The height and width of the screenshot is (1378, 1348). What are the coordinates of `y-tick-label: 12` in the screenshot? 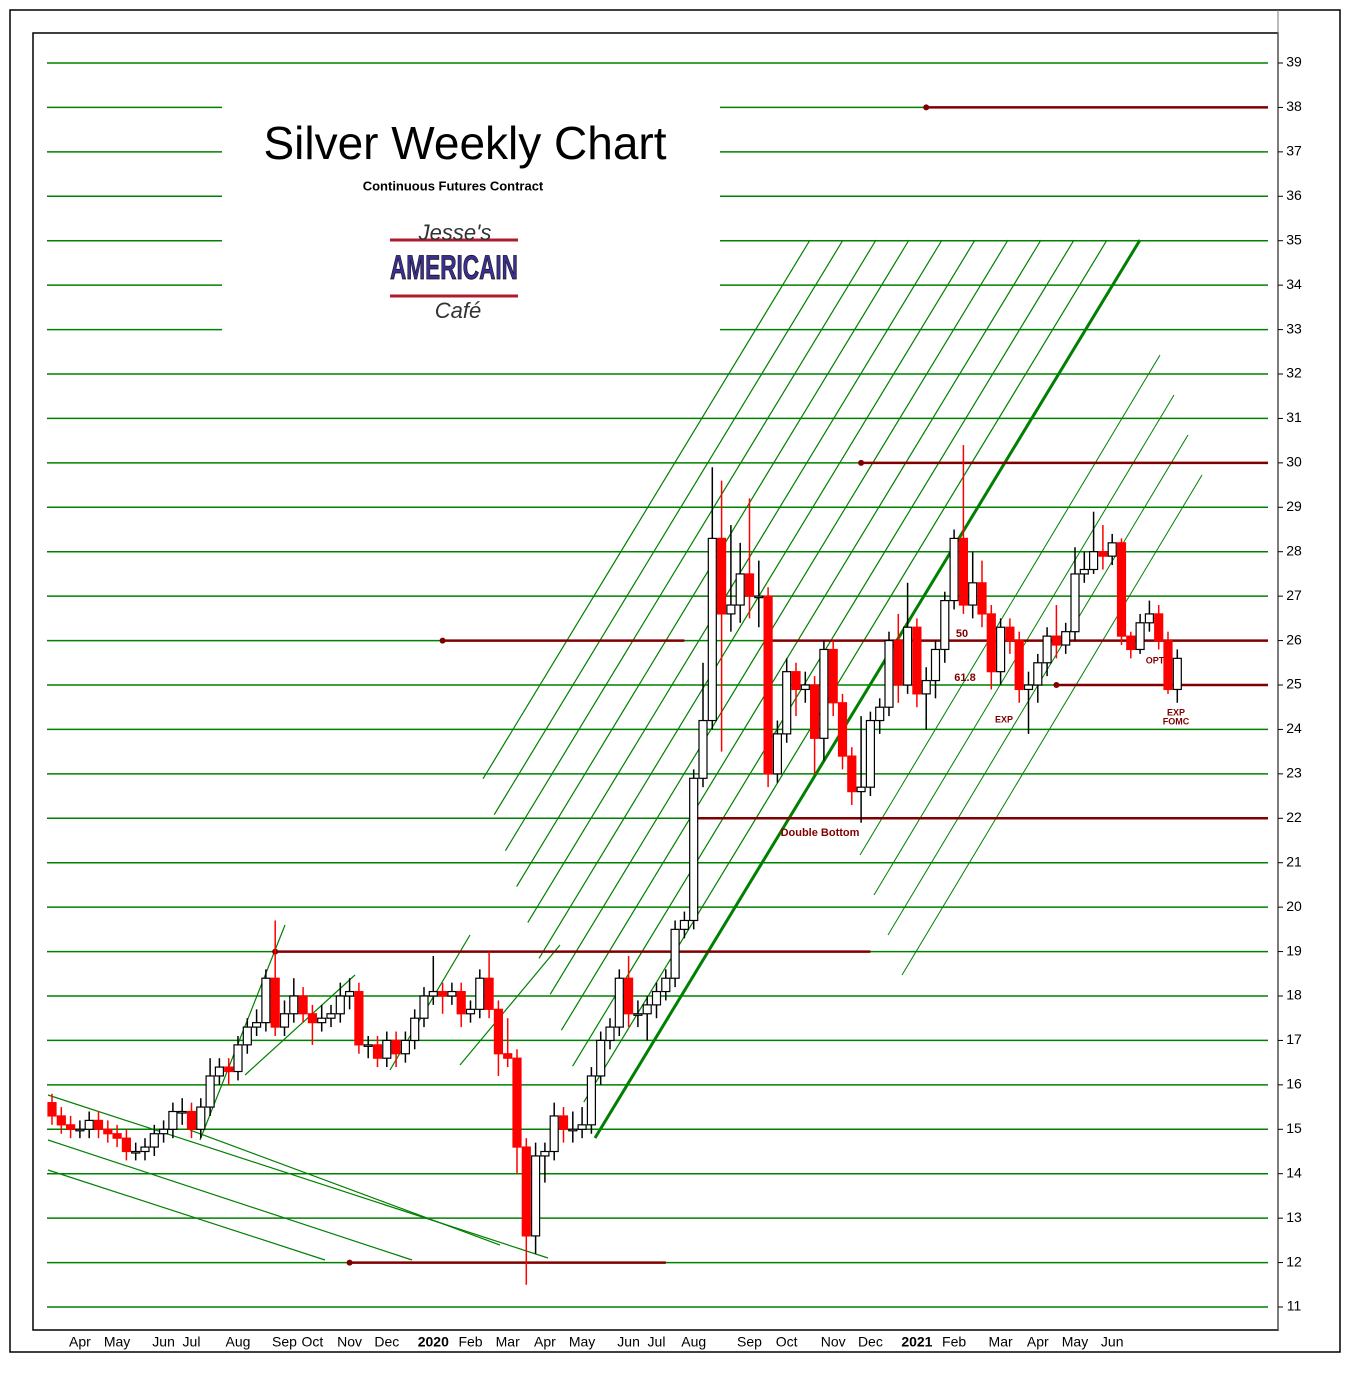 It's located at (1294, 1261).